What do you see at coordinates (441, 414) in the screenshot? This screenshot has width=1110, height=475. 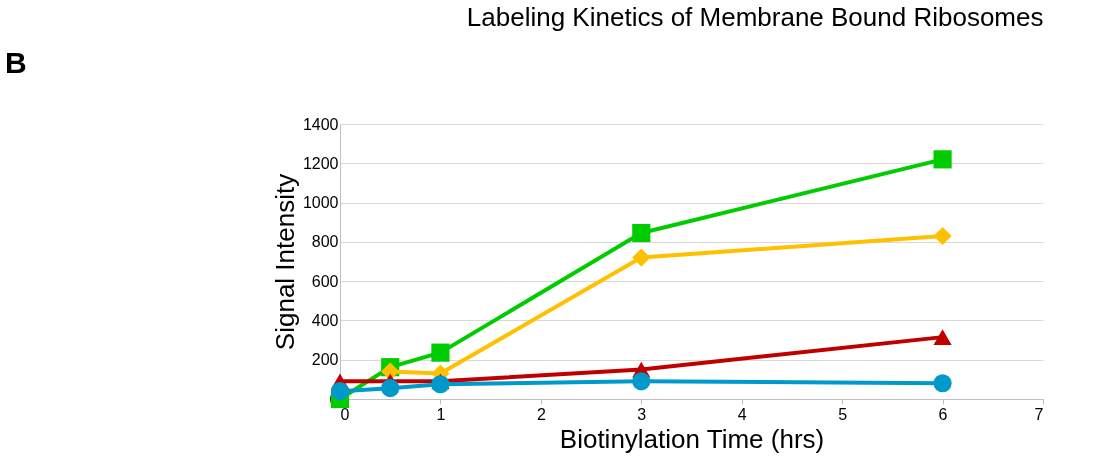 I see `x-tick-label: 1` at bounding box center [441, 414].